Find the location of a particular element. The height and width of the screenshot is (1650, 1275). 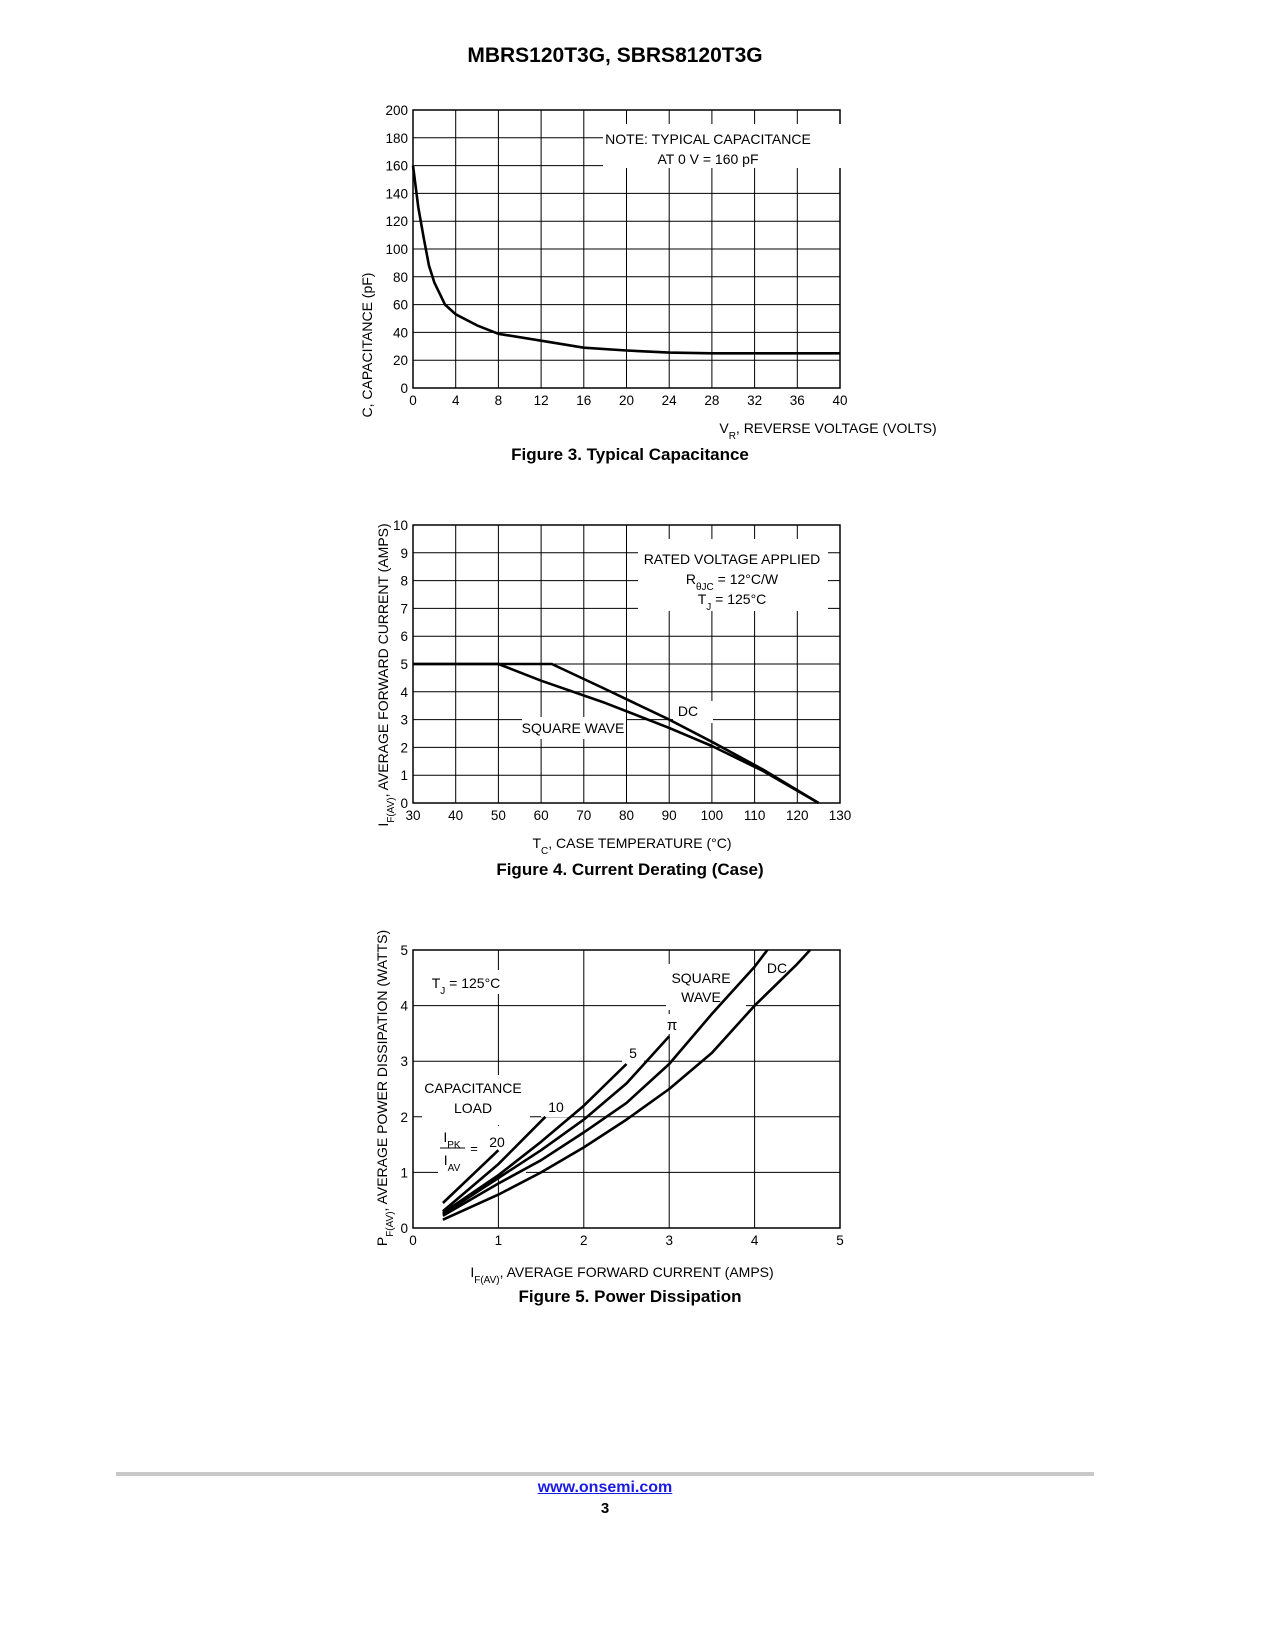

chart-annotation: AT 0 V = 160 pF is located at coordinates (707, 159).